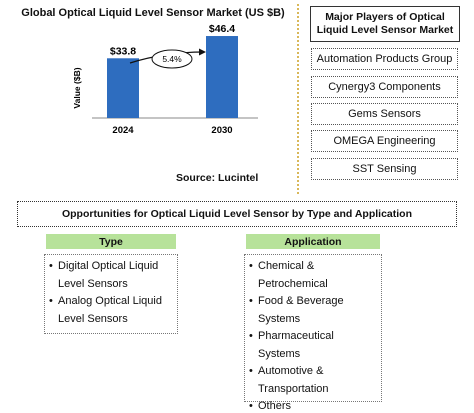 This screenshot has width=474, height=413. What do you see at coordinates (384, 141) in the screenshot?
I see `player-item: OMEGA Engineering` at bounding box center [384, 141].